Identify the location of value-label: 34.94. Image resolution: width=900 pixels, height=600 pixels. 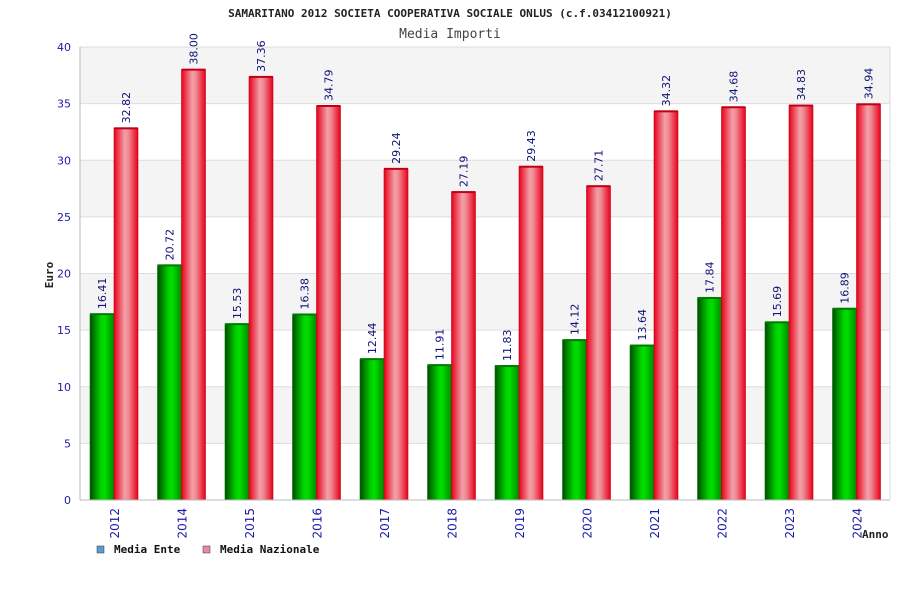
(869, 84).